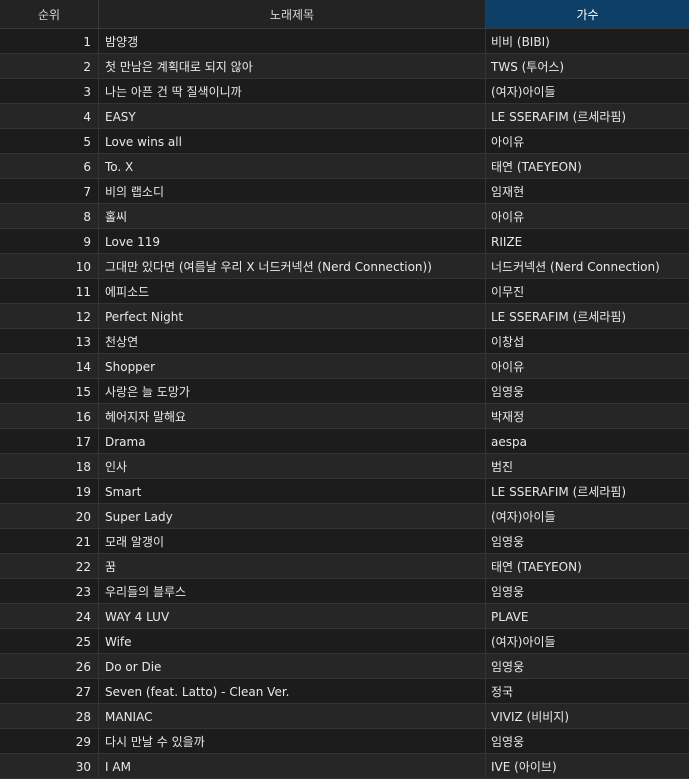 Image resolution: width=689 pixels, height=779 pixels. Describe the element at coordinates (508, 142) in the screenshot. I see `artist-cell: 아이유` at that location.